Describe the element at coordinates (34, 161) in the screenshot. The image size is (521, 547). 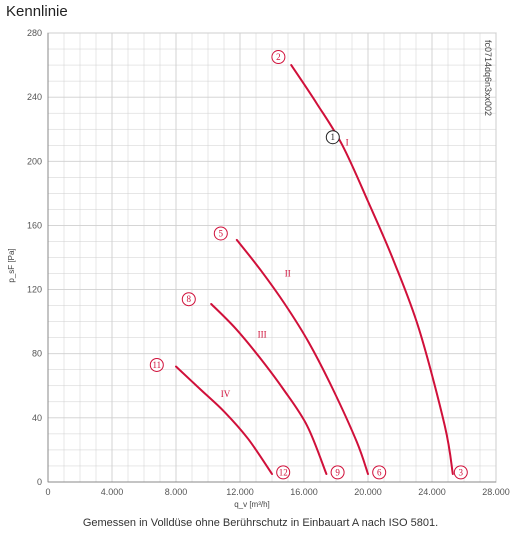
I see `y-tick-label: 200` at that location.